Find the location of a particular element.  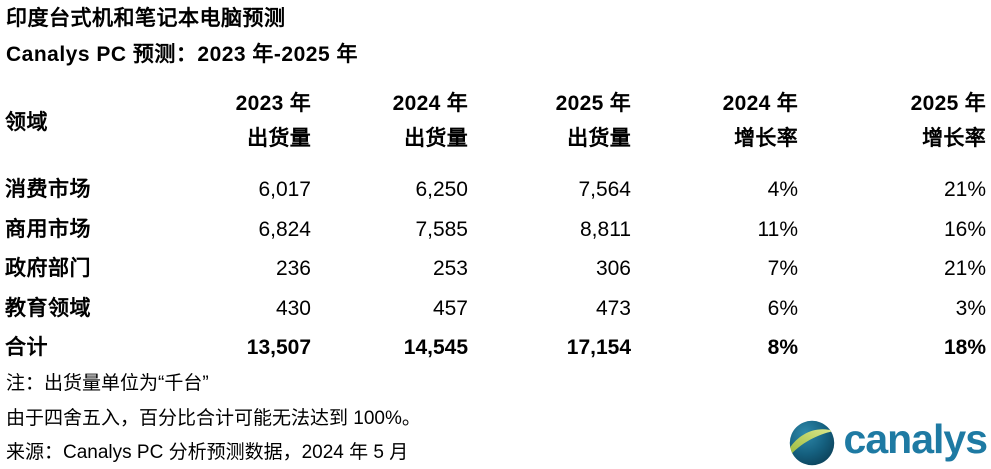

page-subtitle: Canalys PC 预测：2023 年-2025 年 is located at coordinates (182, 54).